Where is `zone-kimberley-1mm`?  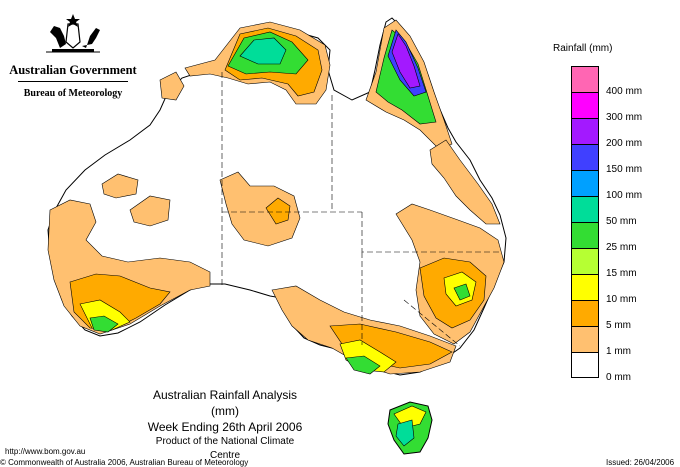 zone-kimberley-1mm is located at coordinates (172, 86).